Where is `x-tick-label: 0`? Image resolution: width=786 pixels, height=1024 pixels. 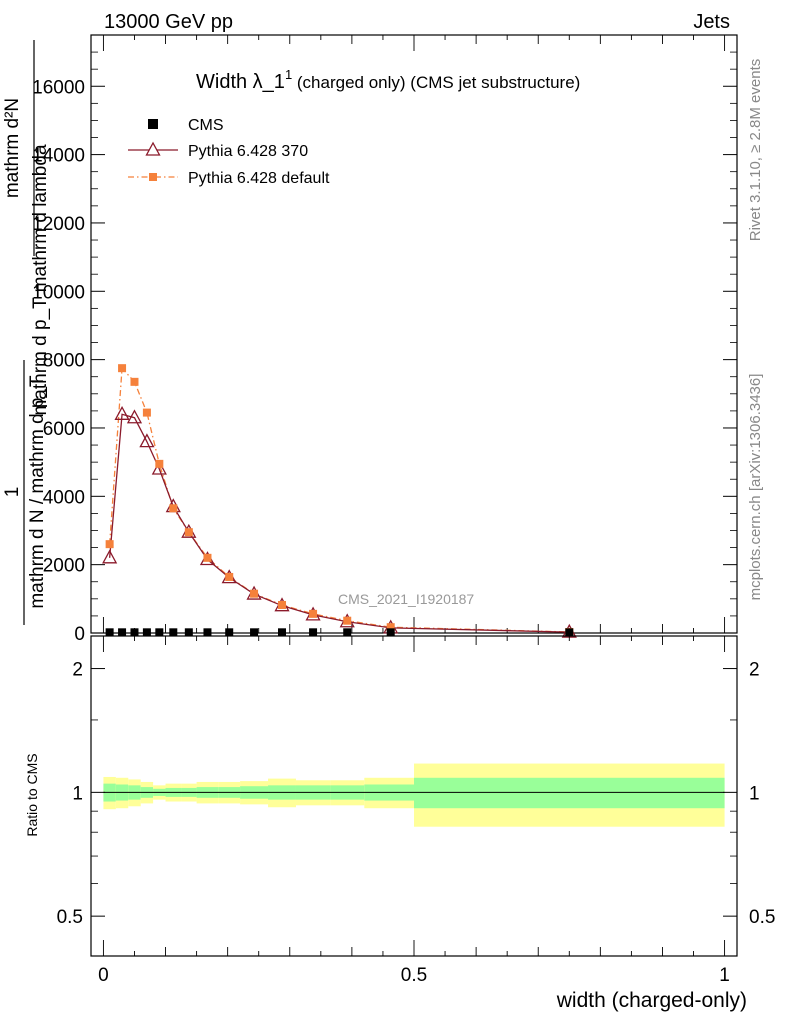 x-tick-label: 0 is located at coordinates (103, 975).